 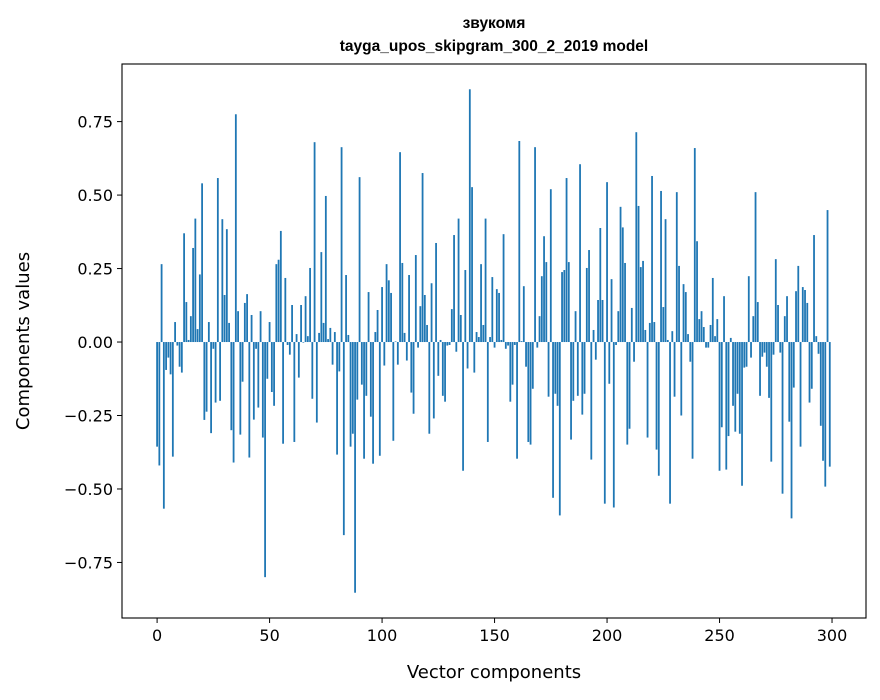 What do you see at coordinates (494, 635) in the screenshot?
I see `x-tick-label: 150` at bounding box center [494, 635].